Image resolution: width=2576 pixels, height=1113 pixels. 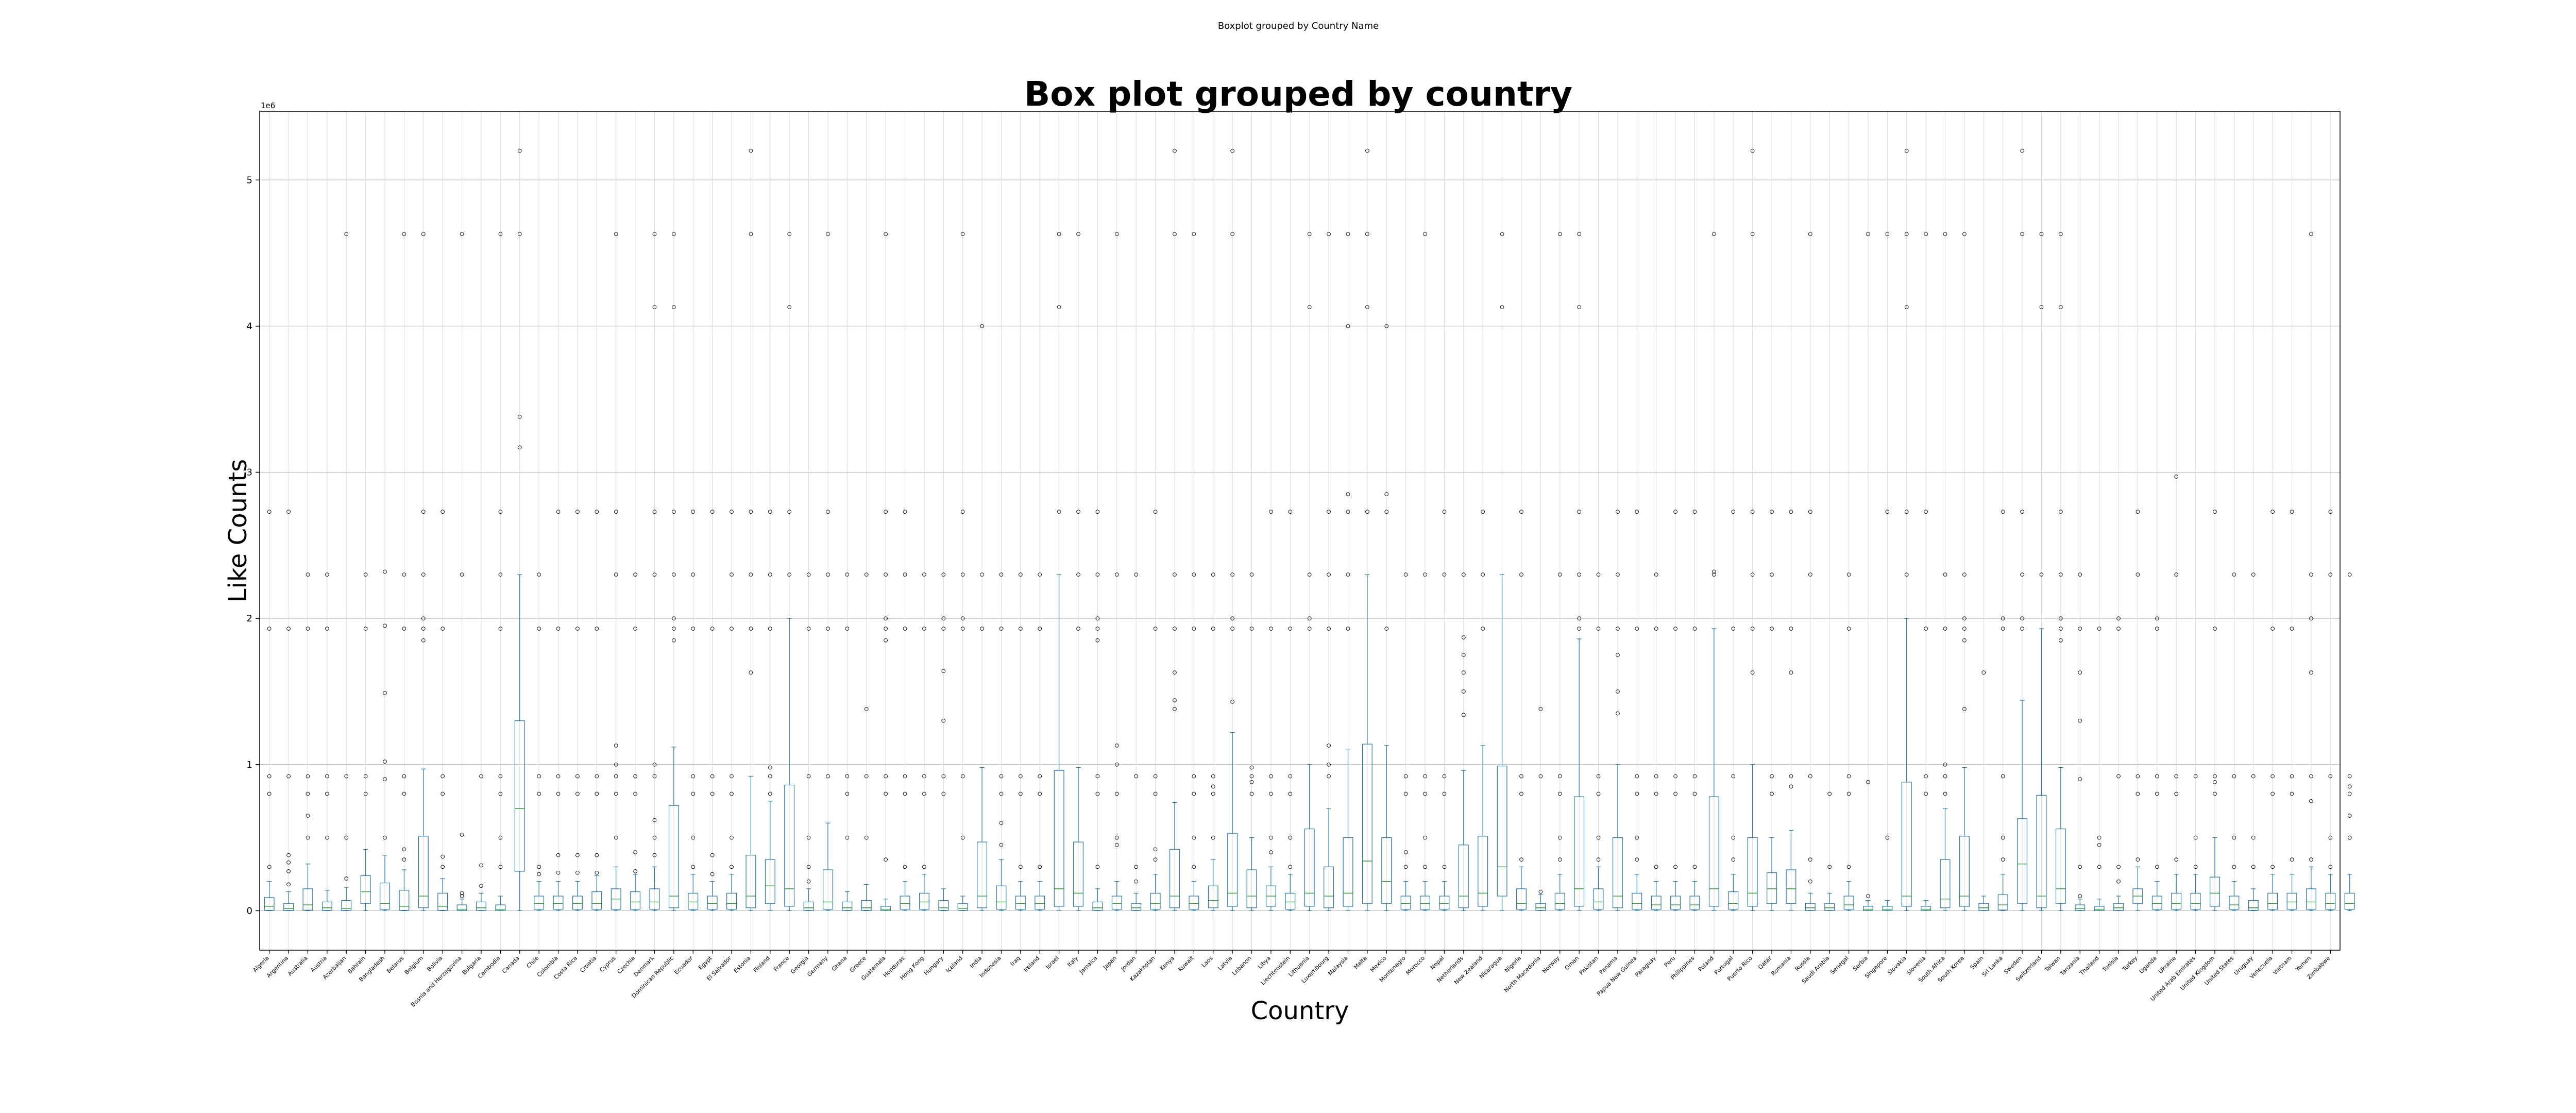 I want to click on y-offset-label: 1e6, so click(x=268, y=105).